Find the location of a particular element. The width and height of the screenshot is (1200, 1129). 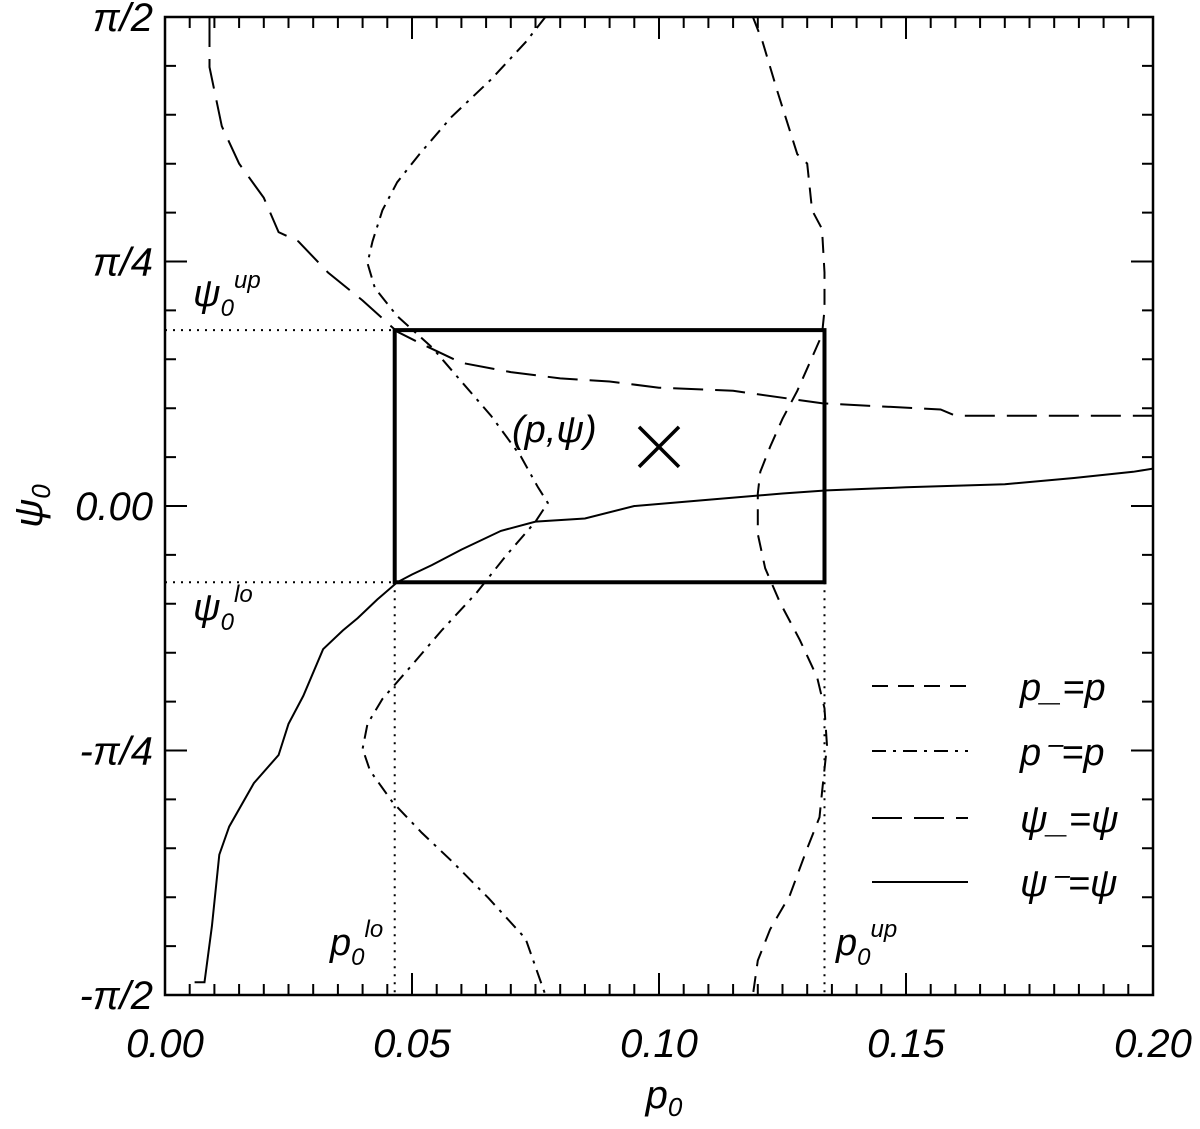

psi0-lo-label-main: ψ is located at coordinates (207, 608).